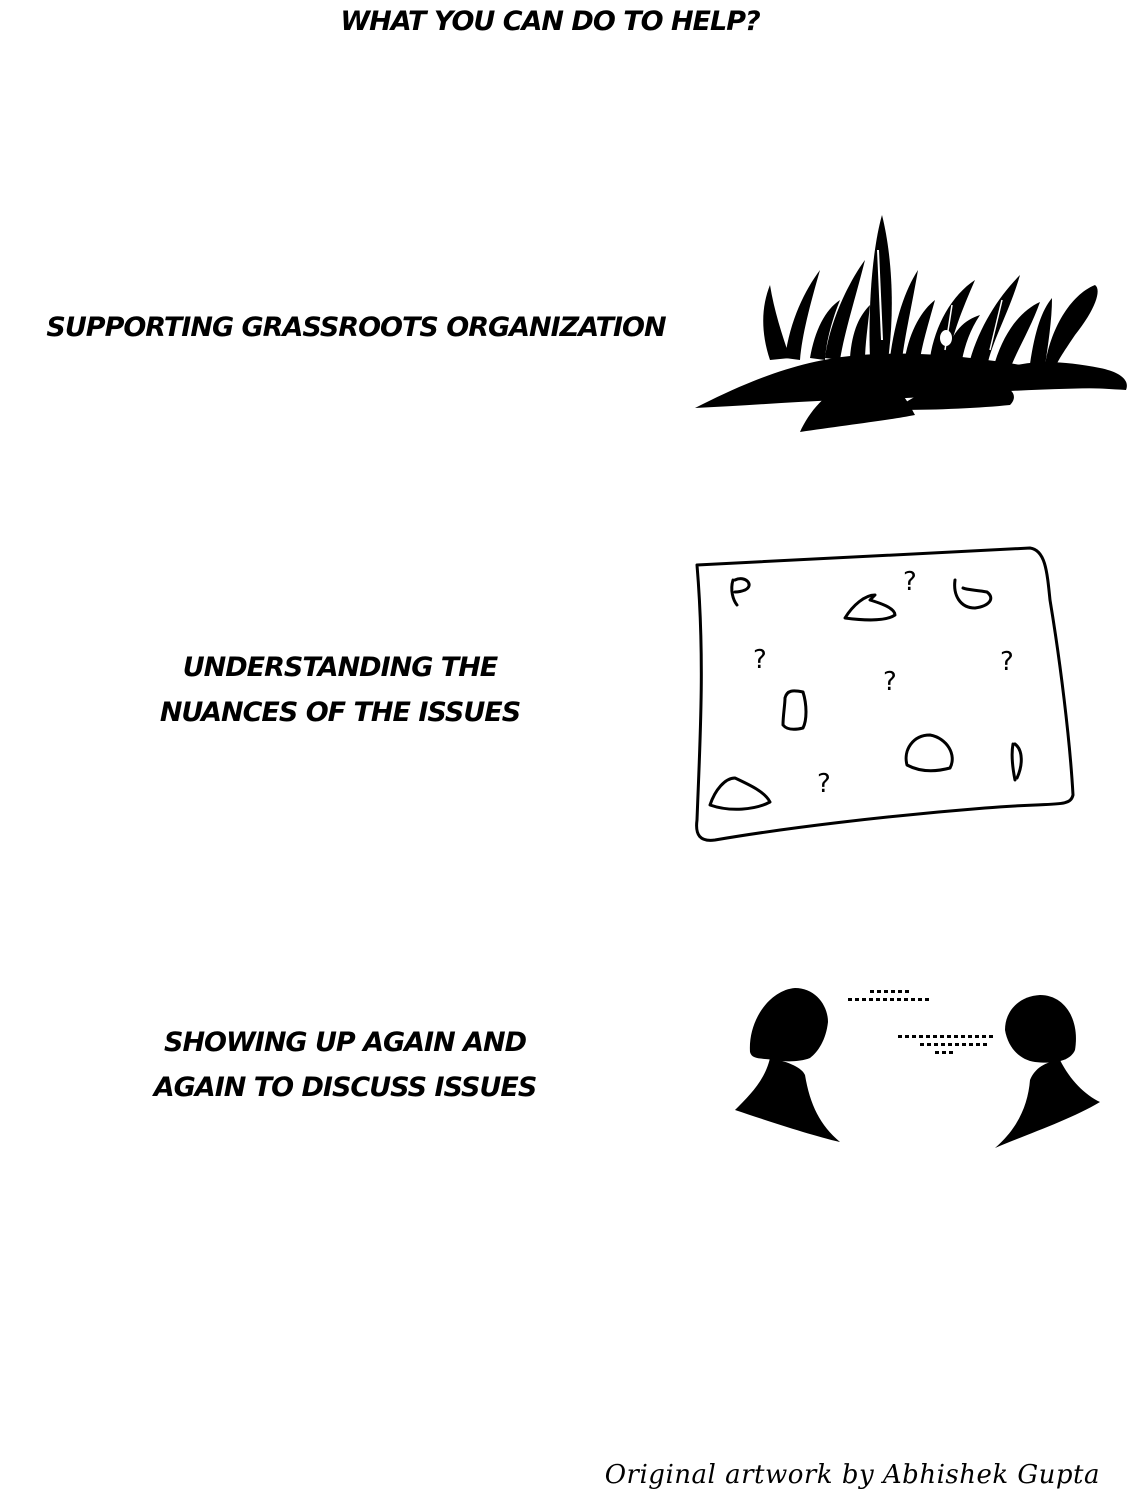 Image resolution: width=1134 pixels, height=1500 pixels. What do you see at coordinates (340, 690) in the screenshot?
I see `section-understanding-nuances: UNDERSTANDING THE NUANCES OF THE ISSUES` at bounding box center [340, 690].